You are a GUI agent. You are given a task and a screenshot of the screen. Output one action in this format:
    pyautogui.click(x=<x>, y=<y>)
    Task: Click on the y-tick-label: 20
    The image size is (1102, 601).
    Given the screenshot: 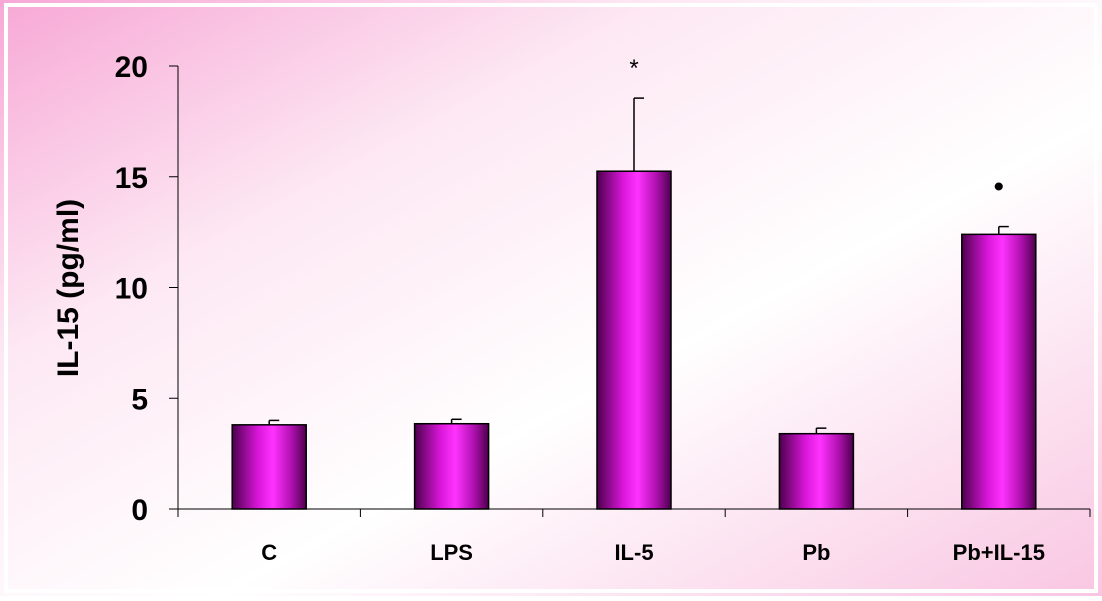 What is the action you would take?
    pyautogui.click(x=131, y=67)
    